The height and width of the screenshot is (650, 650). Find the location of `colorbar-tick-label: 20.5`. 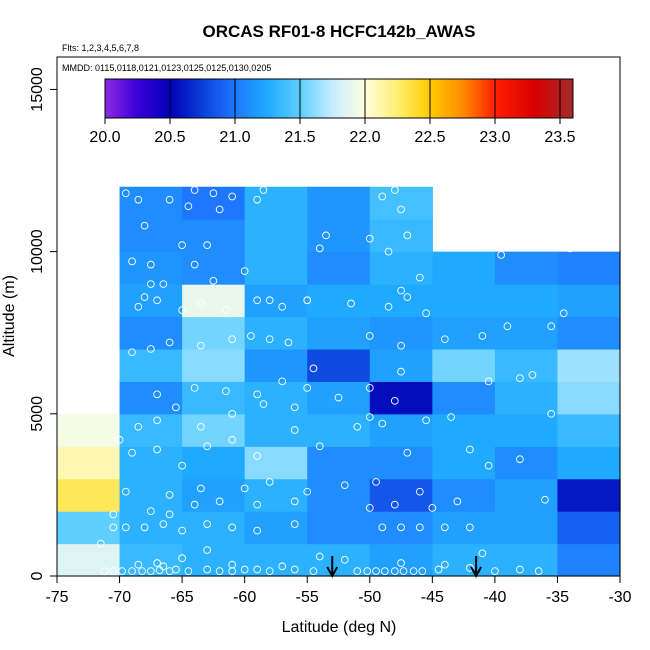

colorbar-tick-label: 20.5 is located at coordinates (169, 137).